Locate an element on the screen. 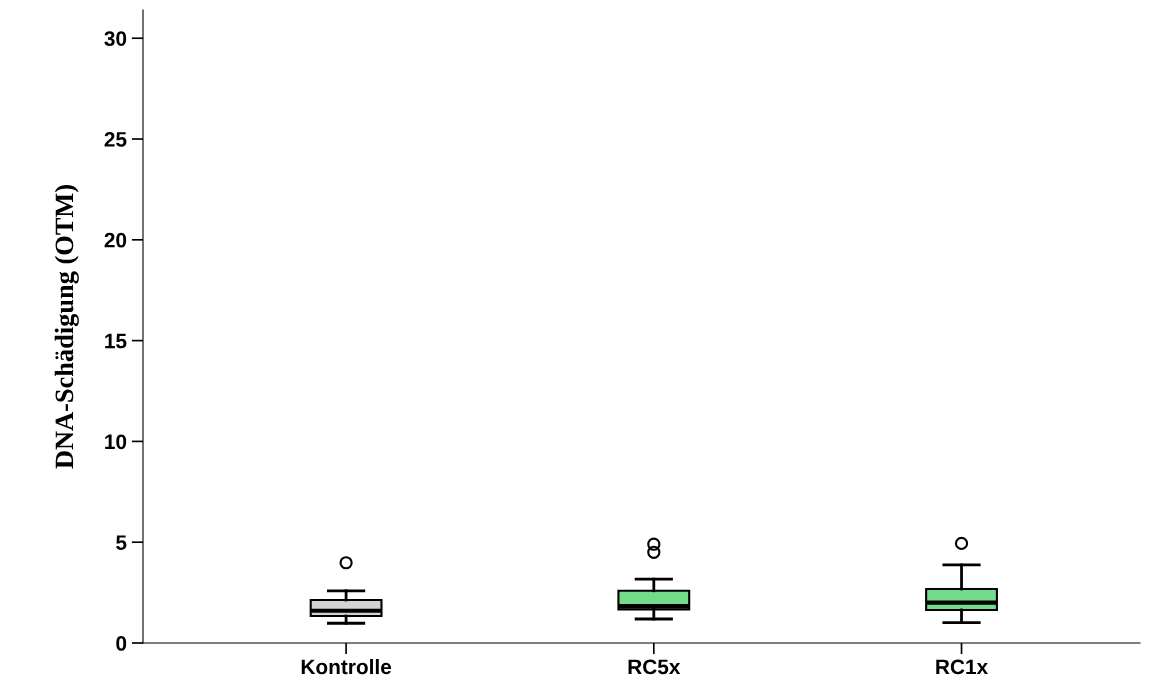 The image size is (1158, 690). x-tick-label: RC1x is located at coordinates (962, 667).